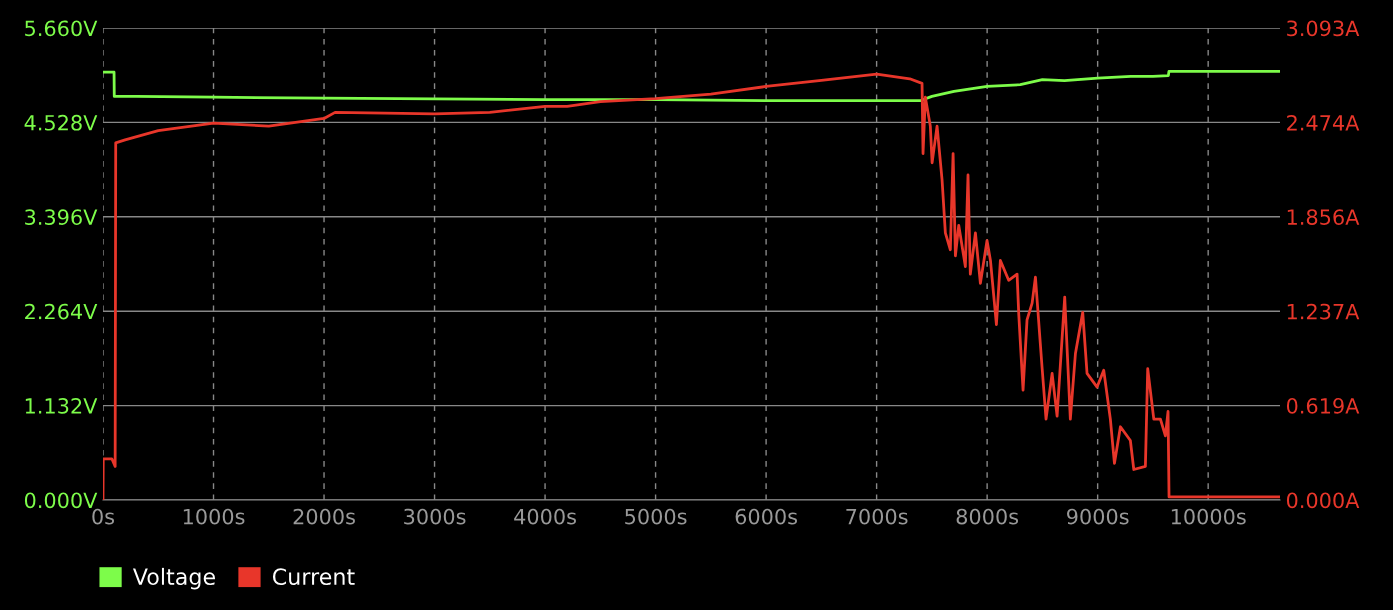  I want to click on y2-tick-label: 0.000A, so click(1323, 500).